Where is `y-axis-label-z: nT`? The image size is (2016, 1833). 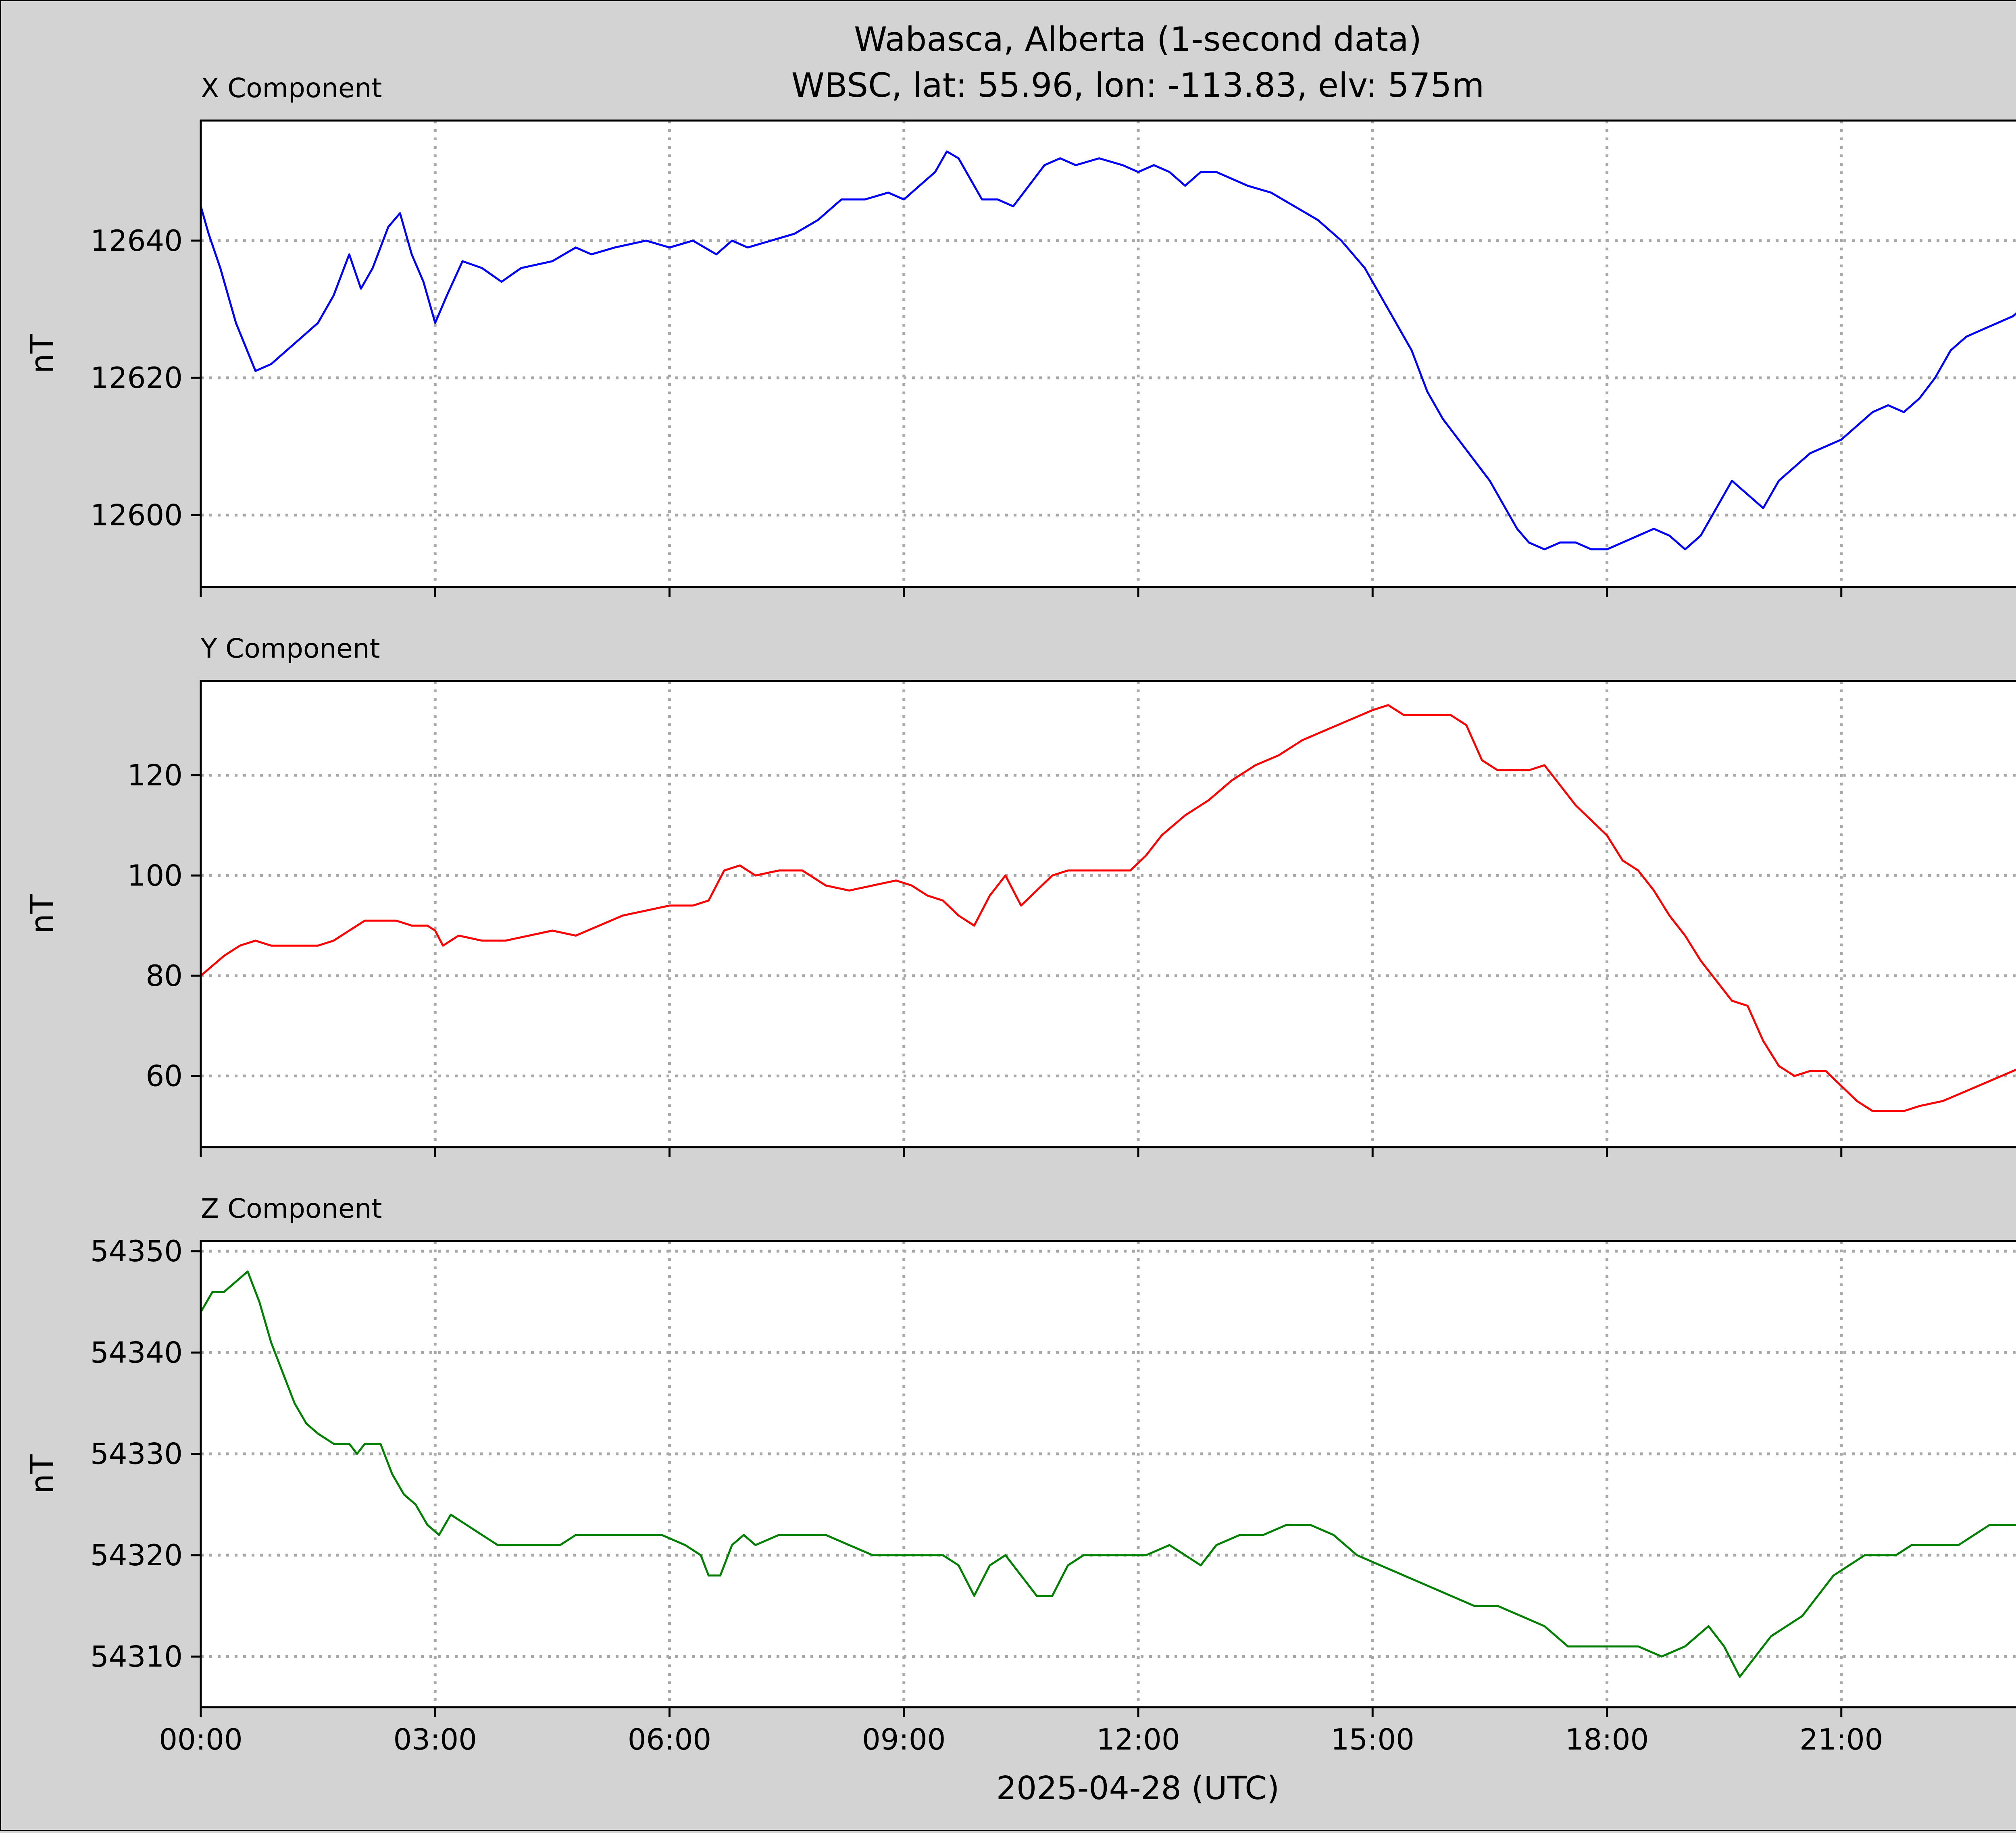
y-axis-label-z: nT is located at coordinates (42, 1474).